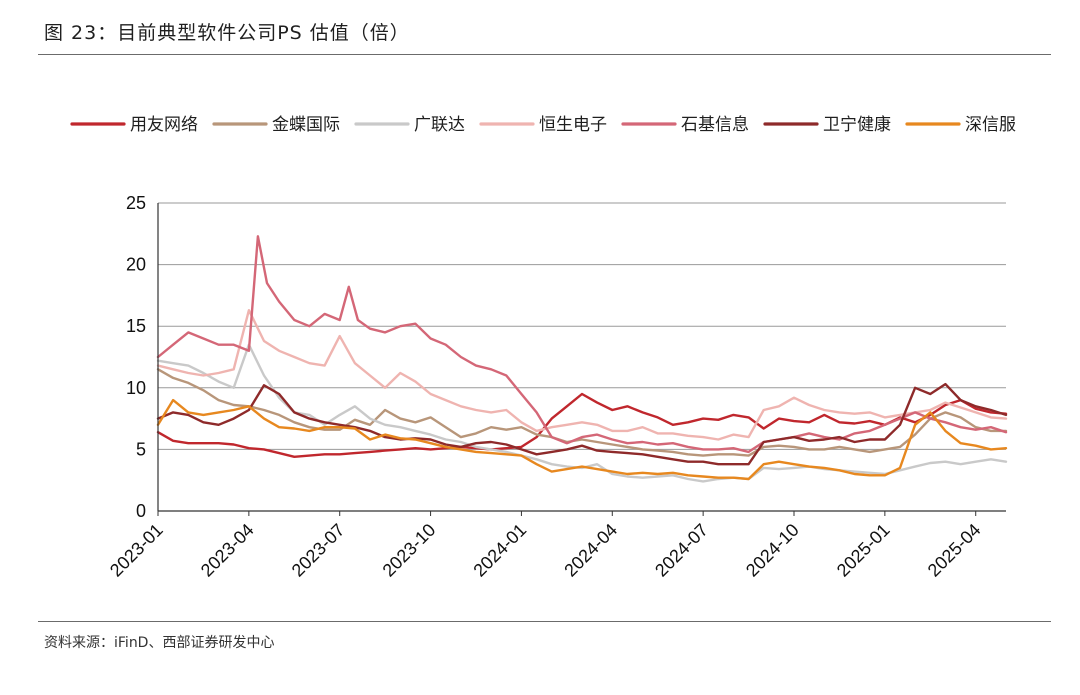 Image resolution: width=1080 pixels, height=695 pixels. I want to click on x-tick-label: 2025-04, so click(954, 550).